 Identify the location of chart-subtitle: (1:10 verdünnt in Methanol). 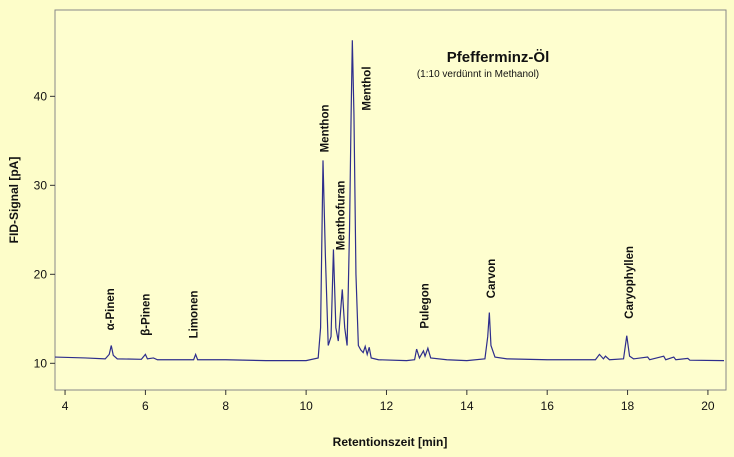
(478, 74).